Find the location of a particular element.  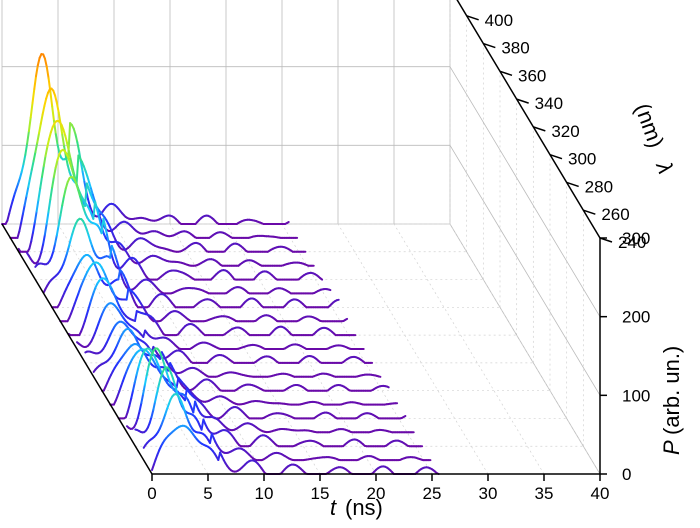

p-axis-title: P (arb. un.) is located at coordinates (671, 400).